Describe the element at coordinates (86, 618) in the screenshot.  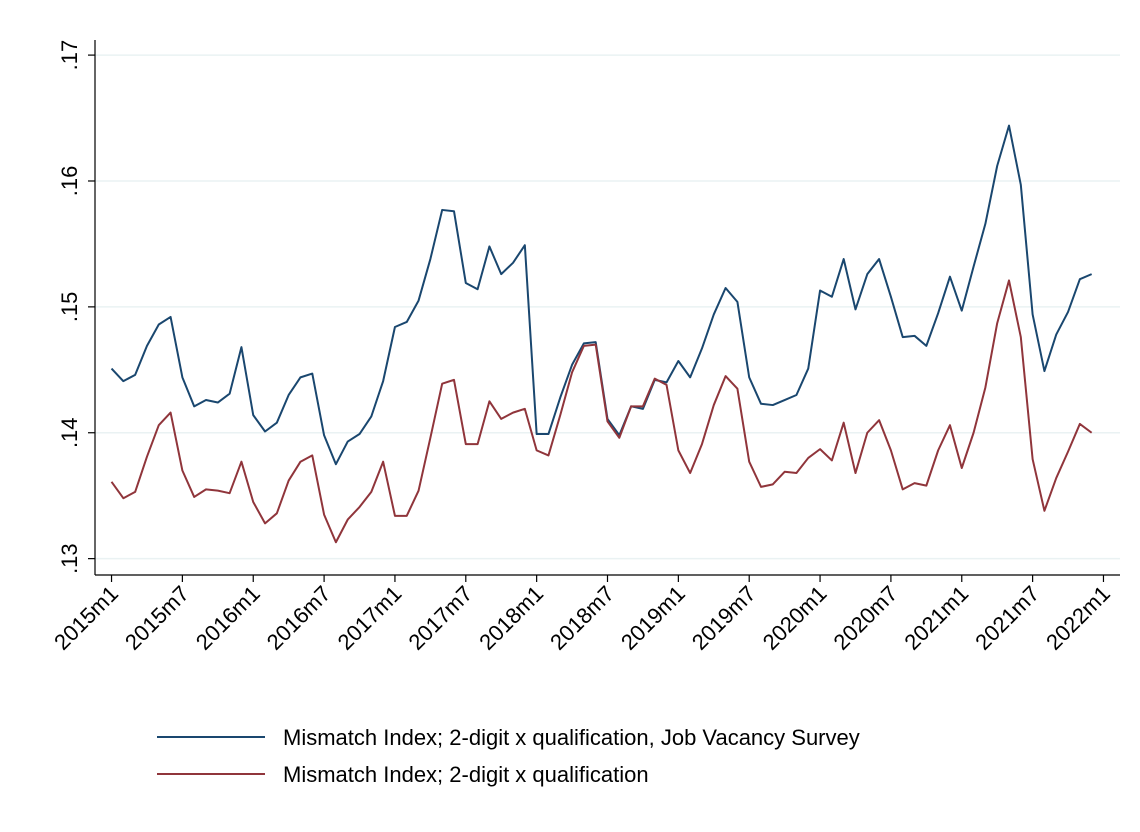
I see `x-tick-label: 2015m1` at that location.